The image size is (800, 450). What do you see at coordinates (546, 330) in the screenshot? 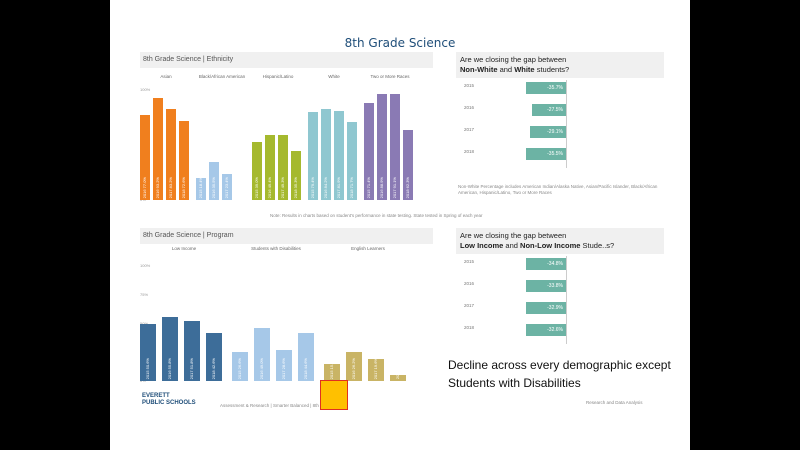
I see `gap-bar: -32.6%` at bounding box center [546, 330].